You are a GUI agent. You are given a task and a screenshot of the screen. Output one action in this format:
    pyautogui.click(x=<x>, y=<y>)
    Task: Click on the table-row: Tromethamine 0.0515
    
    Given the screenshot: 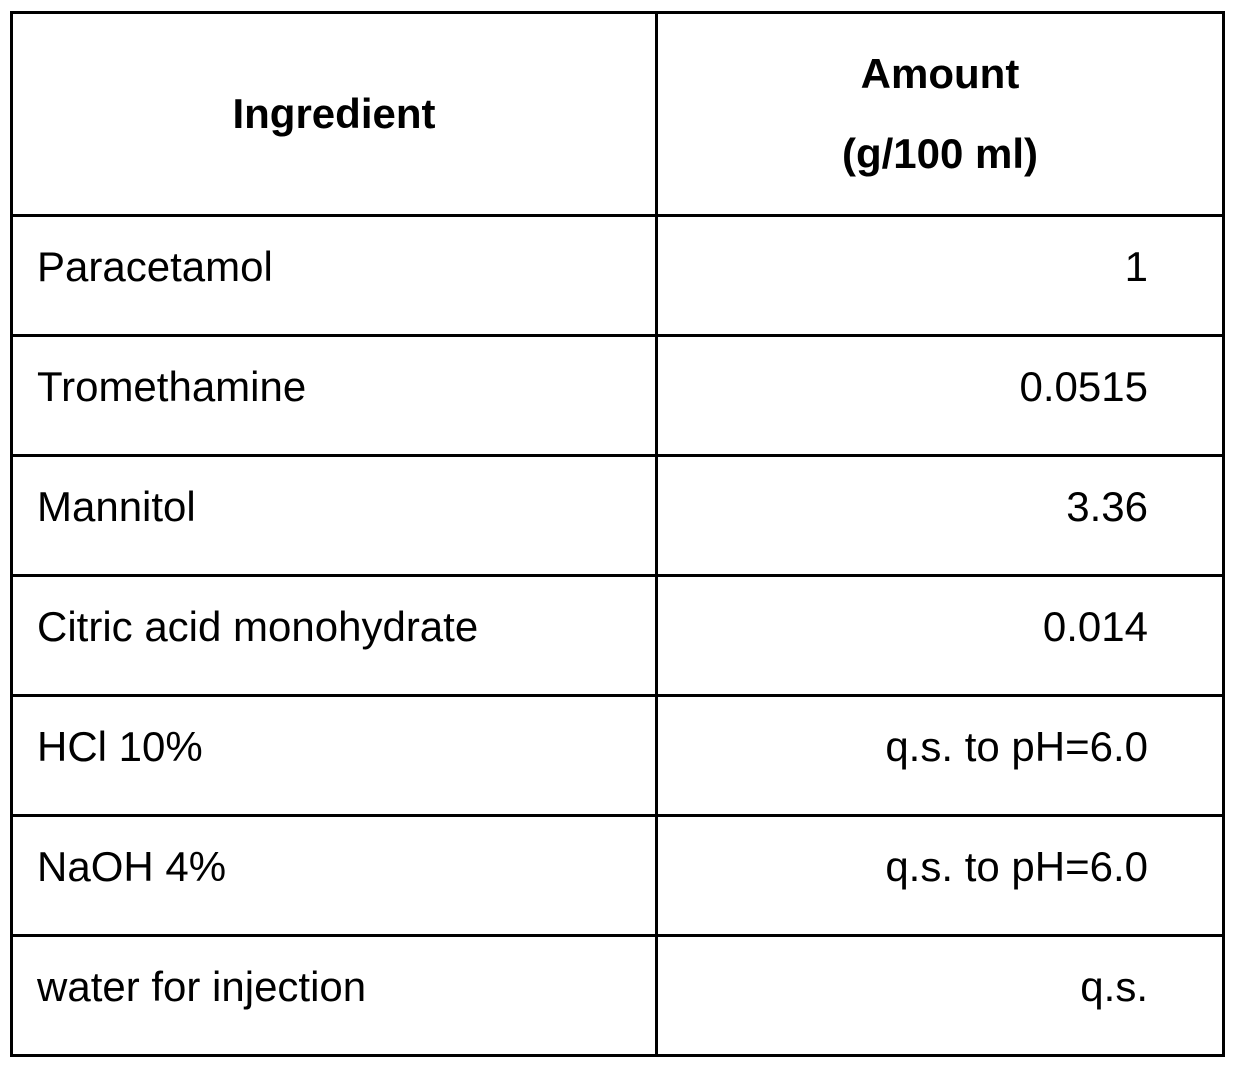 What is the action you would take?
    pyautogui.click(x=617, y=395)
    